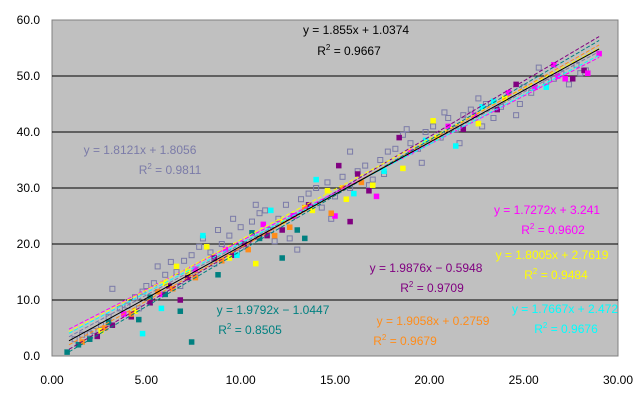 Image resolution: width=641 pixels, height=401 pixels. What do you see at coordinates (170, 169) in the screenshot?
I see `series-0-r-squared: R2 = 0.9811` at bounding box center [170, 169].